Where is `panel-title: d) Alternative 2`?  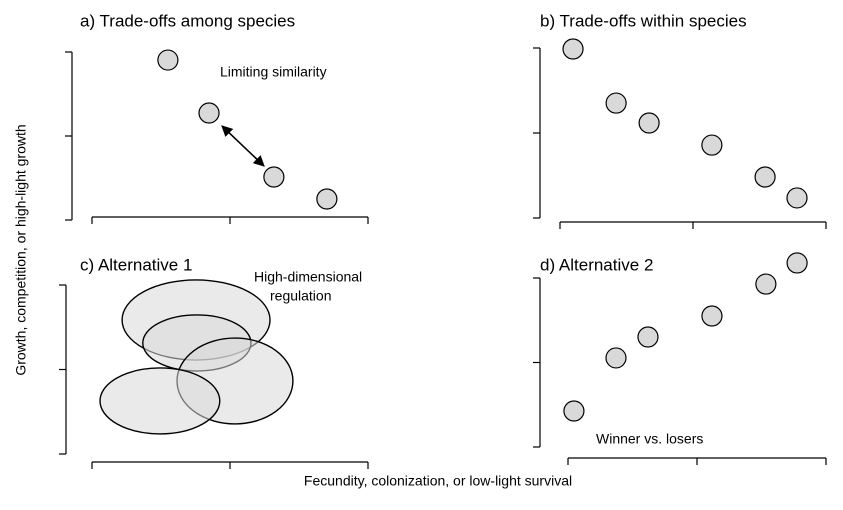
panel-title: d) Alternative 2 is located at coordinates (596, 264).